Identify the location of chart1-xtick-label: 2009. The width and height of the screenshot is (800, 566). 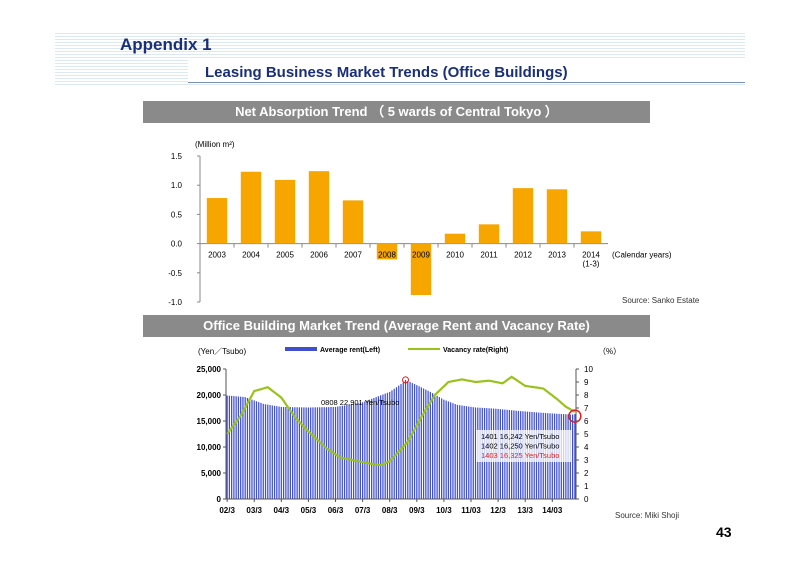
(421, 255).